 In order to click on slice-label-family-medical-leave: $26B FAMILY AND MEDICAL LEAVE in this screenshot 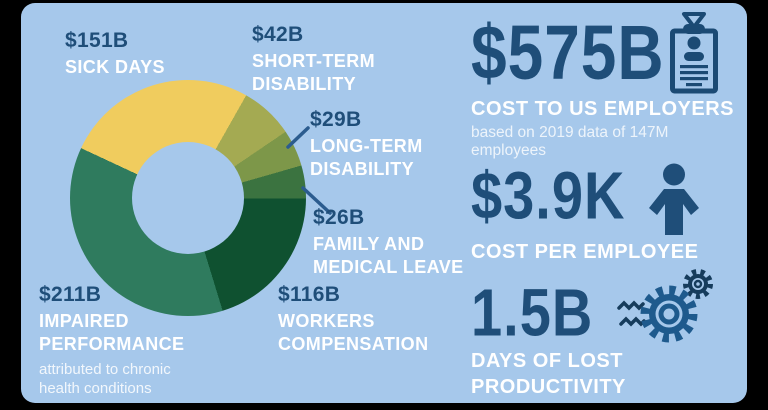, I will do `click(388, 242)`.